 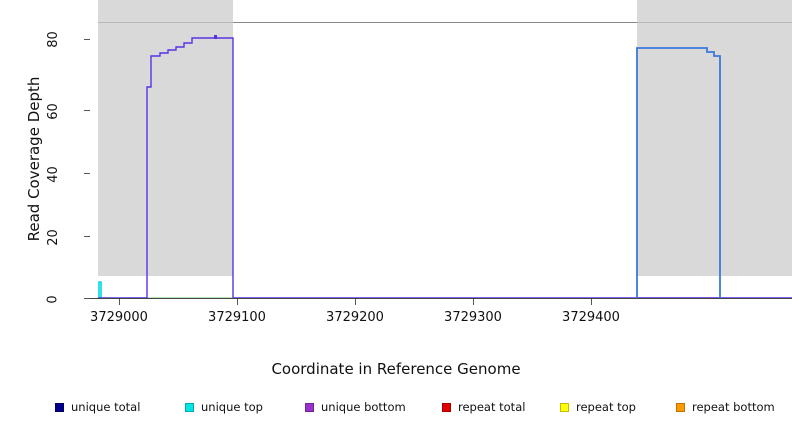 I want to click on legend-label-unique-total: unique total, so click(x=106, y=407).